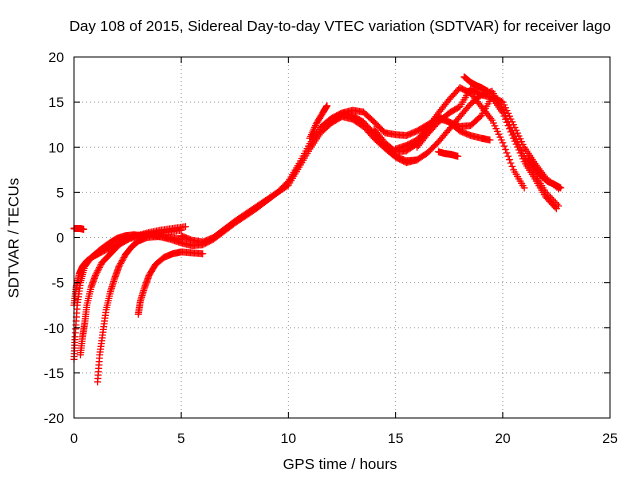 This screenshot has height=480, width=640. What do you see at coordinates (58, 283) in the screenshot?
I see `y-tick-label: -5` at bounding box center [58, 283].